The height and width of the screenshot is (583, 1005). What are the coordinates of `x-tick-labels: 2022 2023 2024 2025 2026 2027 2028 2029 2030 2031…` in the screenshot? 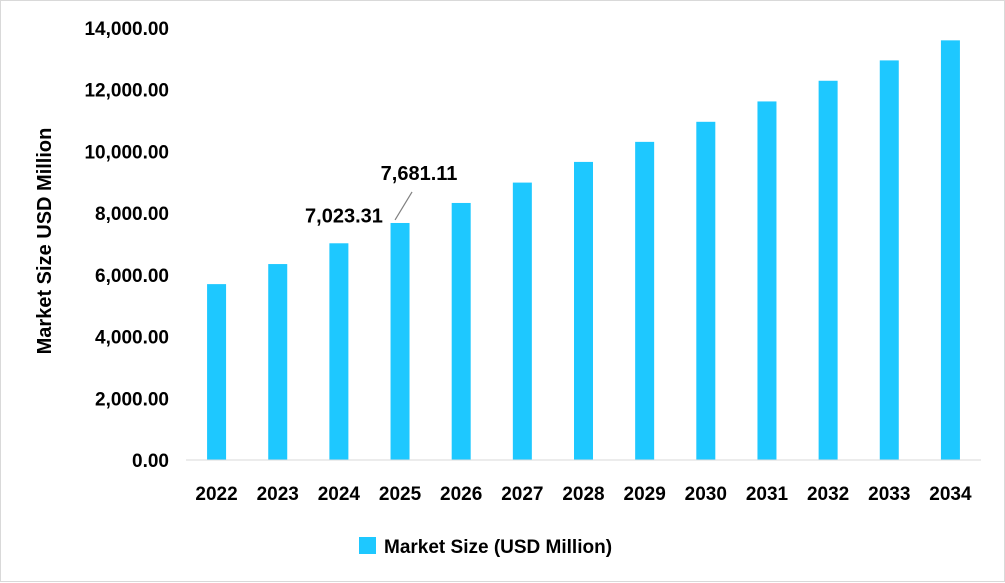 It's located at (583, 494).